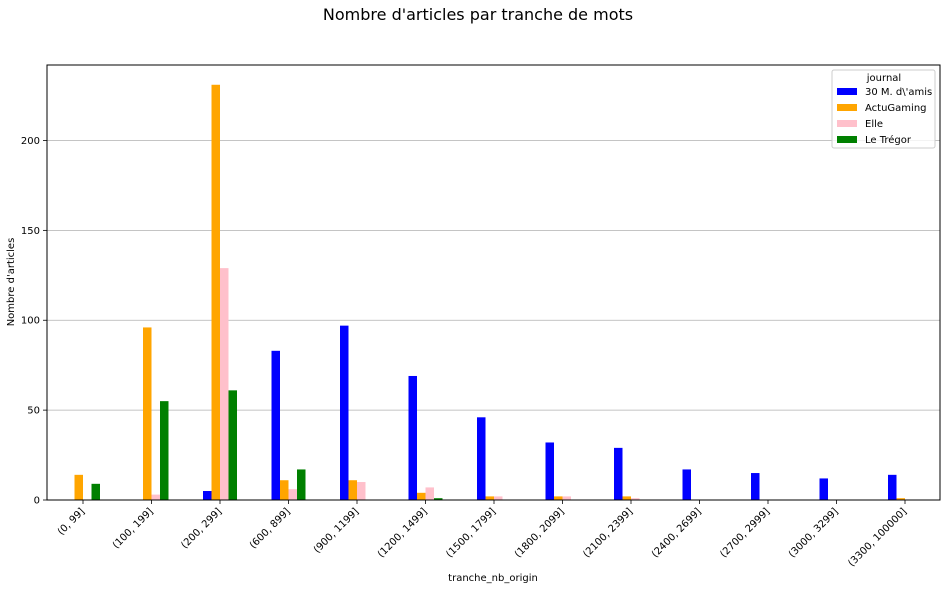 Image resolution: width=947 pixels, height=590 pixels. What do you see at coordinates (270, 528) in the screenshot?
I see `x-tick-label: (600, 899]` at bounding box center [270, 528].